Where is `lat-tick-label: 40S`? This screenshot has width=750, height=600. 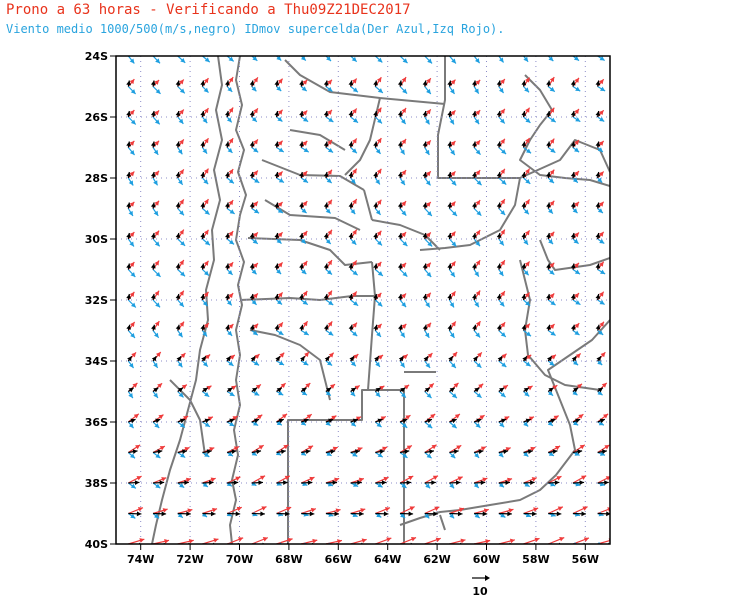
lat-tick-label: 40S is located at coordinates (96, 544).